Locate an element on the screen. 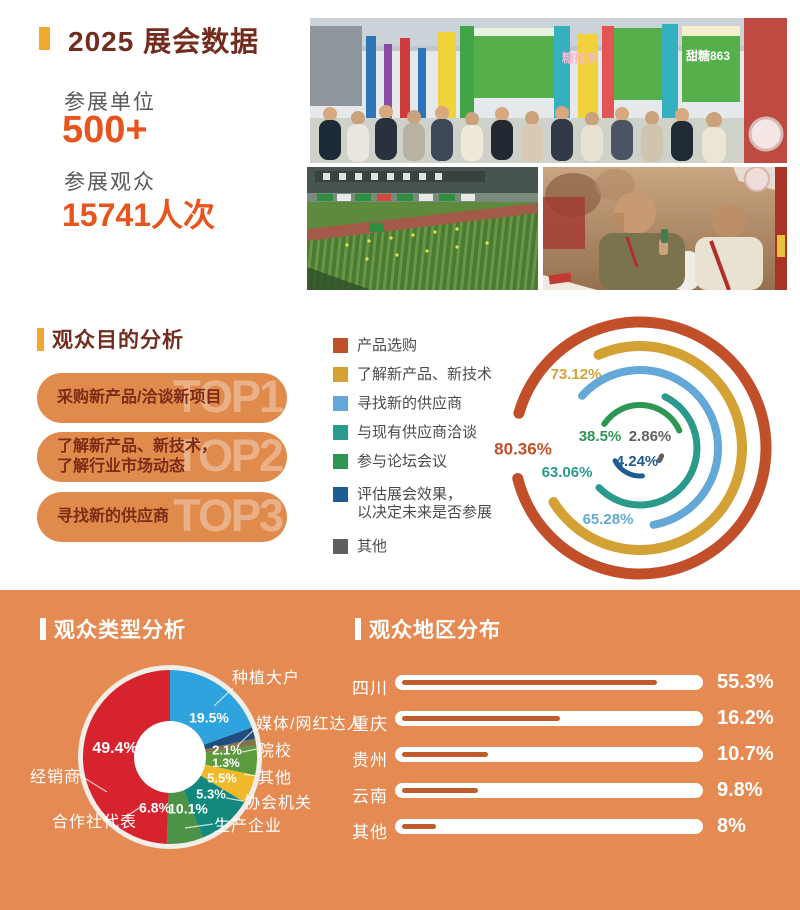 This screenshot has width=800, height=910. radial-arc-value-5: 4.24% is located at coordinates (637, 461).